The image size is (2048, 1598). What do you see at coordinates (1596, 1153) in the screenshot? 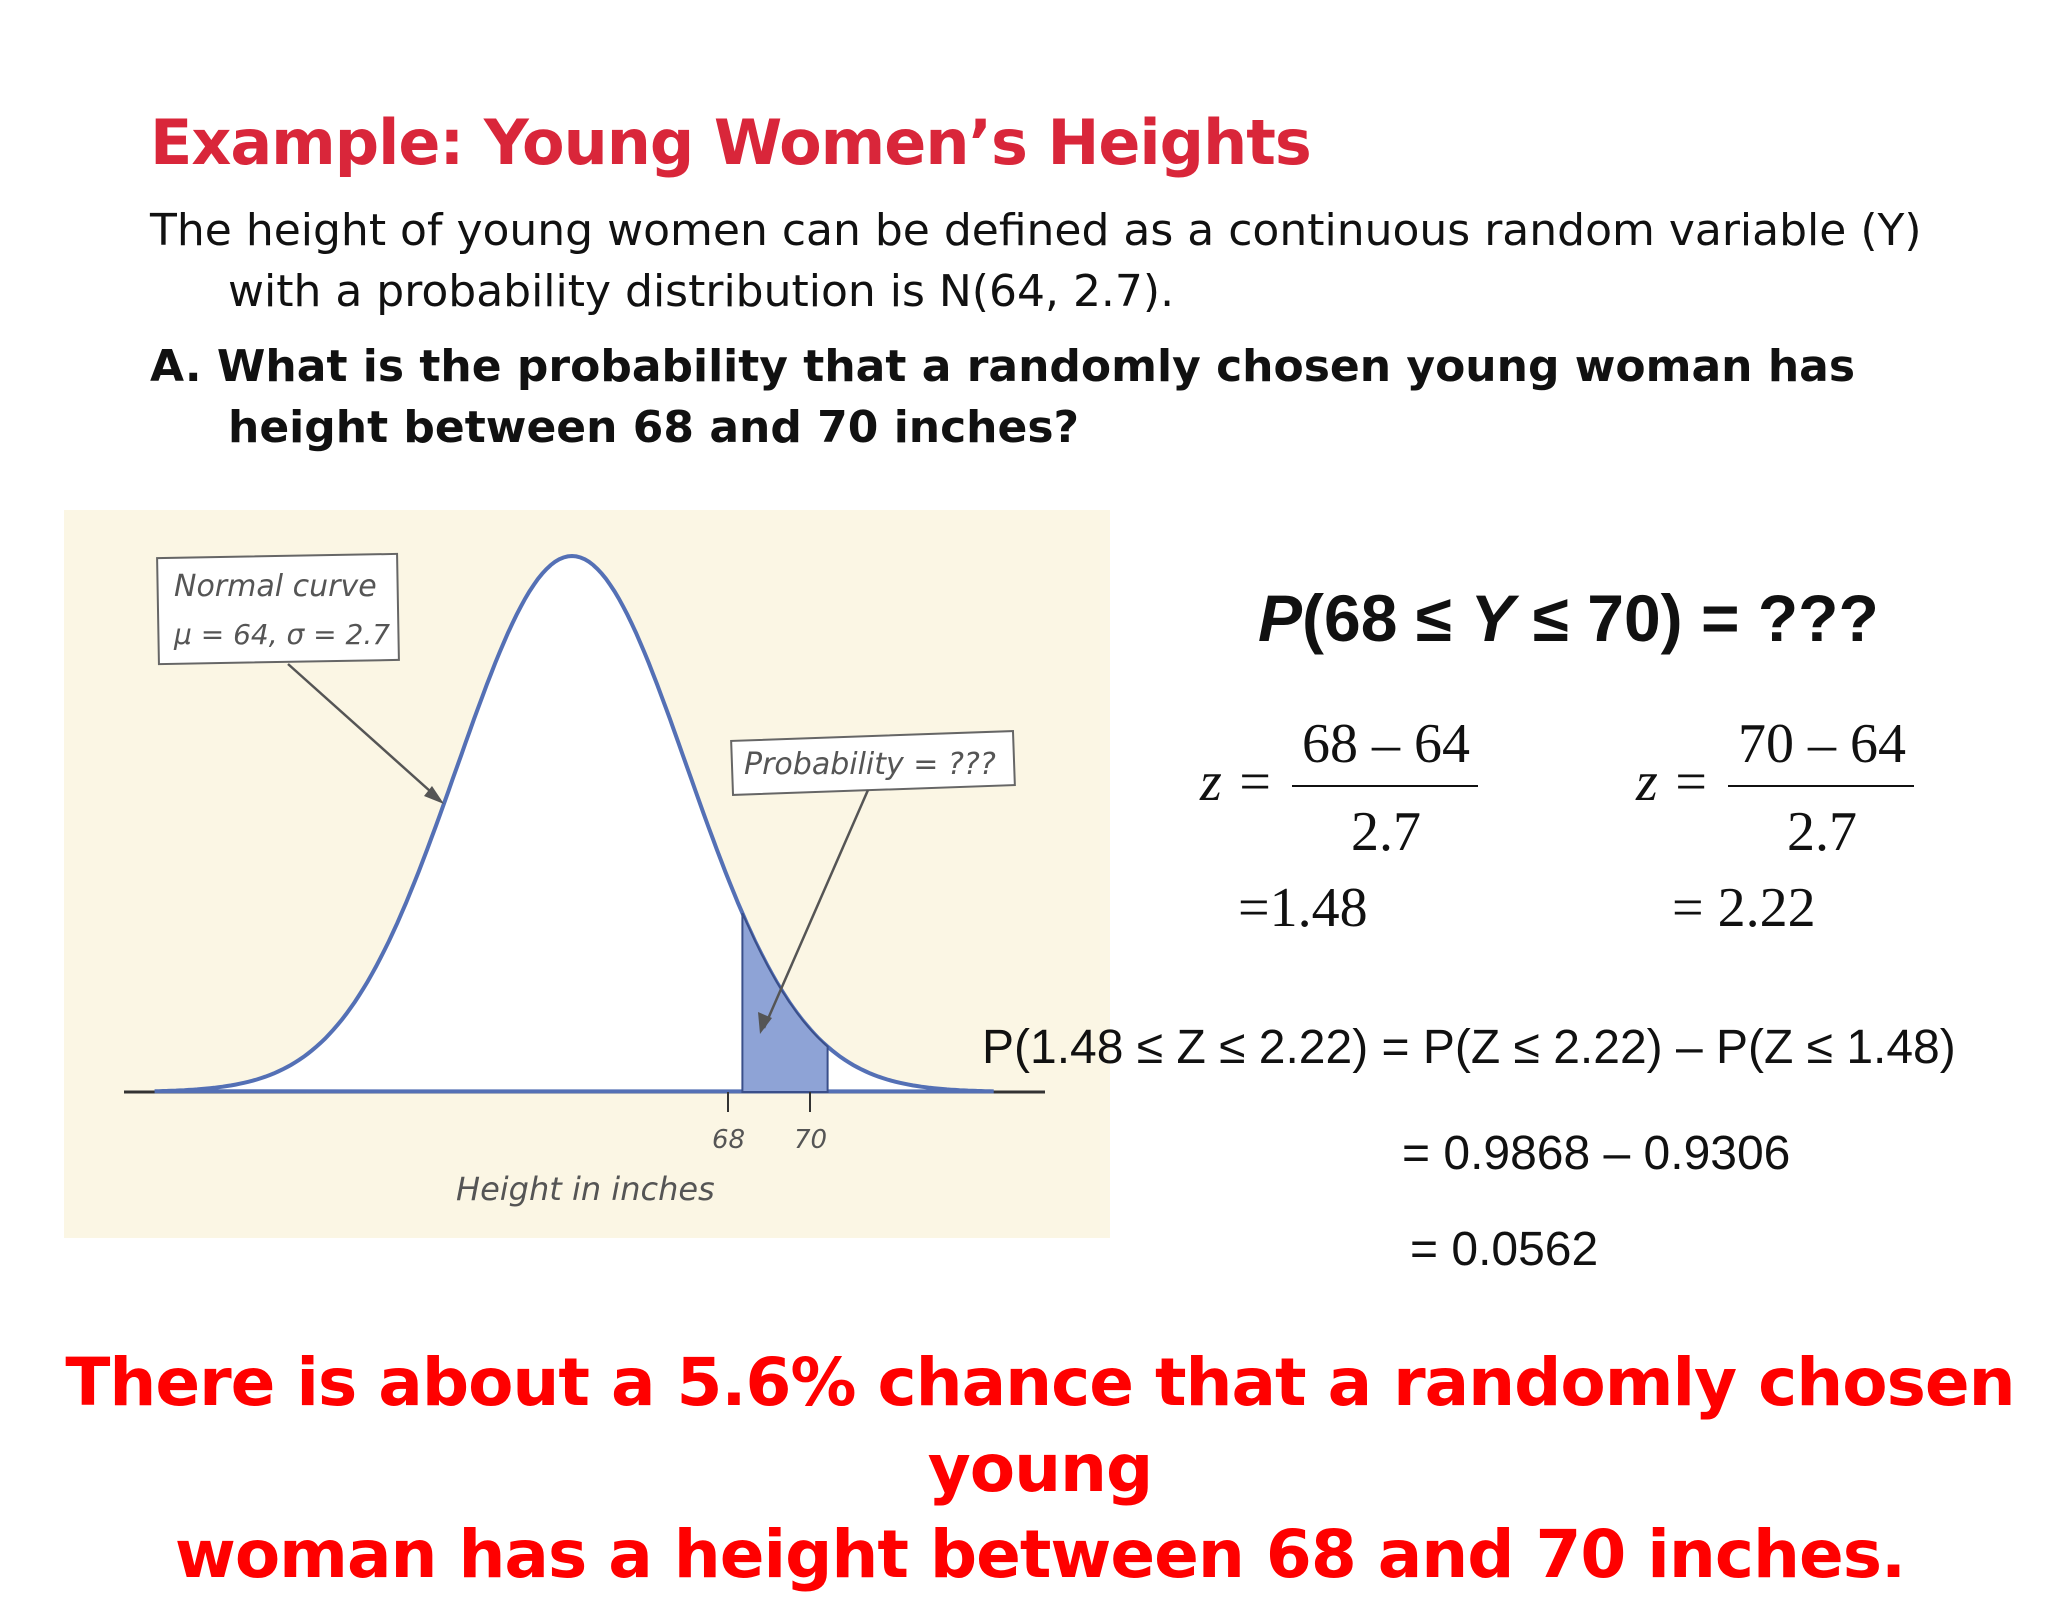
I see `subtraction-line: = 0.9868 – 0.9306` at bounding box center [1596, 1153].